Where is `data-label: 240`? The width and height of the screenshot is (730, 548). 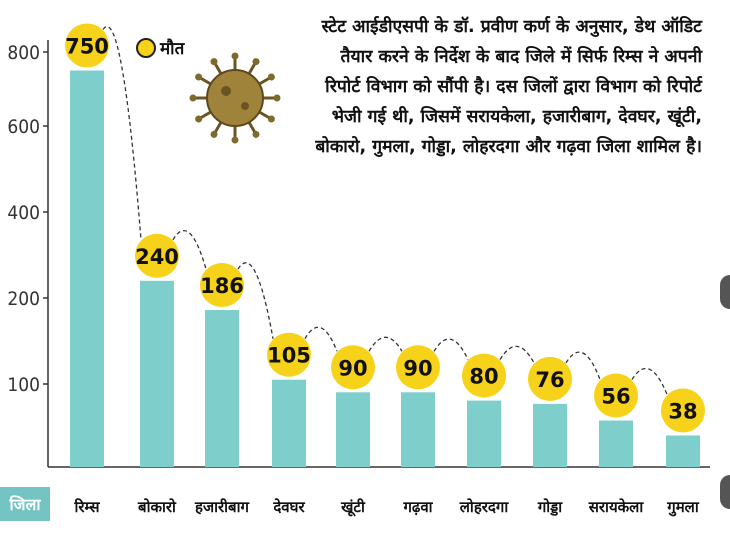 data-label: 240 is located at coordinates (157, 257).